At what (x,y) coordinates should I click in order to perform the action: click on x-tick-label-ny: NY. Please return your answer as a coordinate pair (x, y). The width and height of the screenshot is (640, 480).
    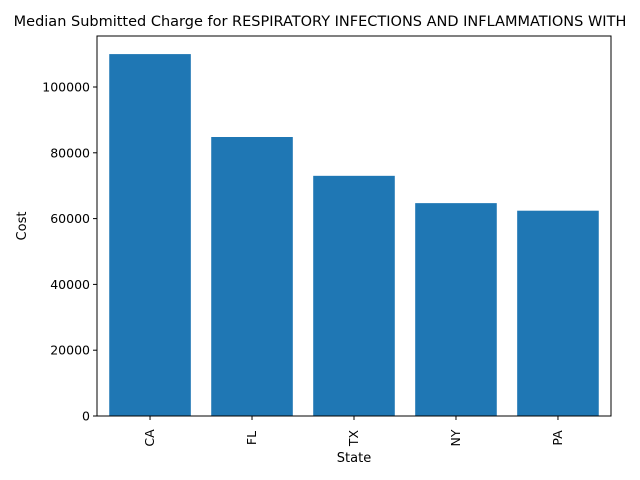
    Looking at the image, I should click on (455, 437).